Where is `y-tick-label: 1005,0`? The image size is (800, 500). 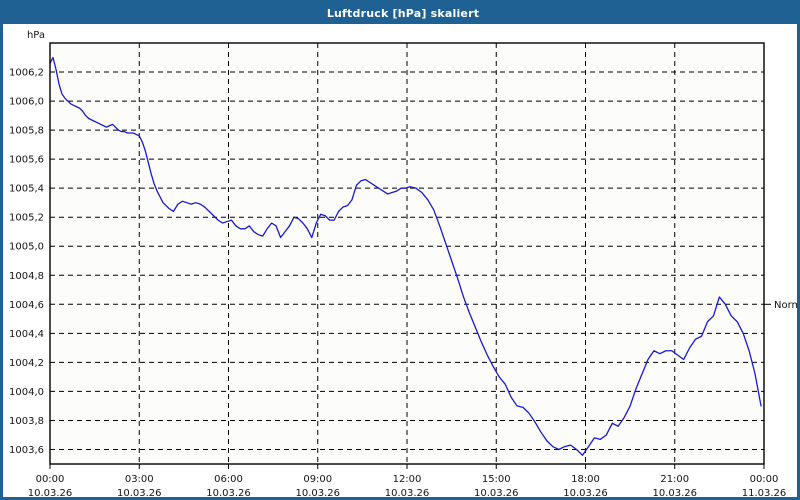 y-tick-label: 1005,0 is located at coordinates (26, 247).